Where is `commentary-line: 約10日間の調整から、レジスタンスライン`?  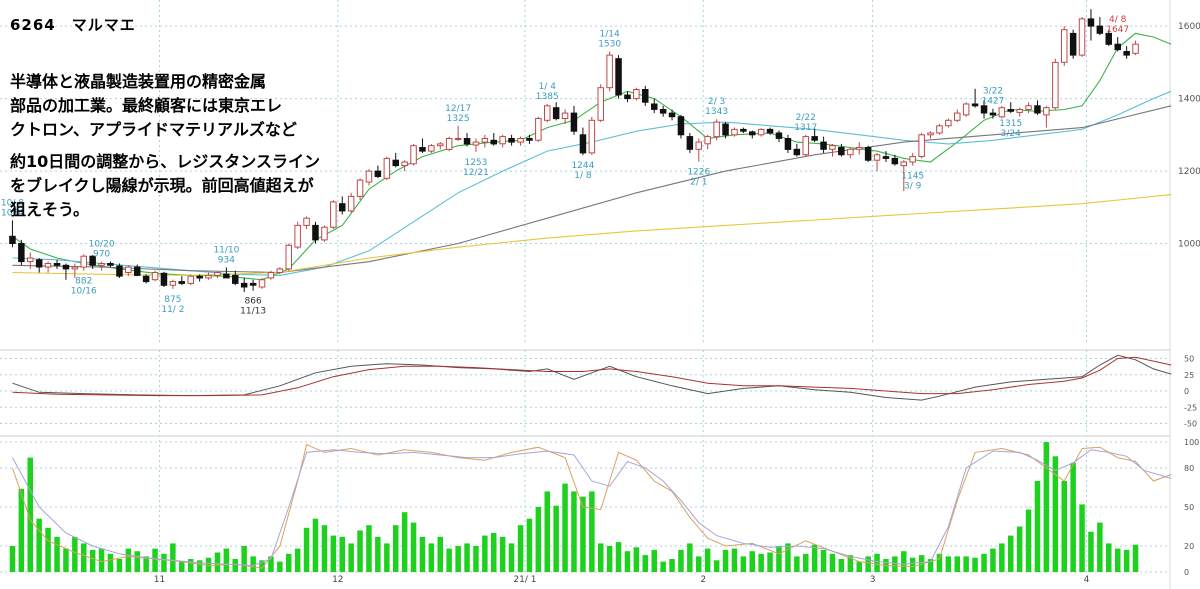
commentary-line: 約10日間の調整から、レジスタンスライン is located at coordinates (165, 161).